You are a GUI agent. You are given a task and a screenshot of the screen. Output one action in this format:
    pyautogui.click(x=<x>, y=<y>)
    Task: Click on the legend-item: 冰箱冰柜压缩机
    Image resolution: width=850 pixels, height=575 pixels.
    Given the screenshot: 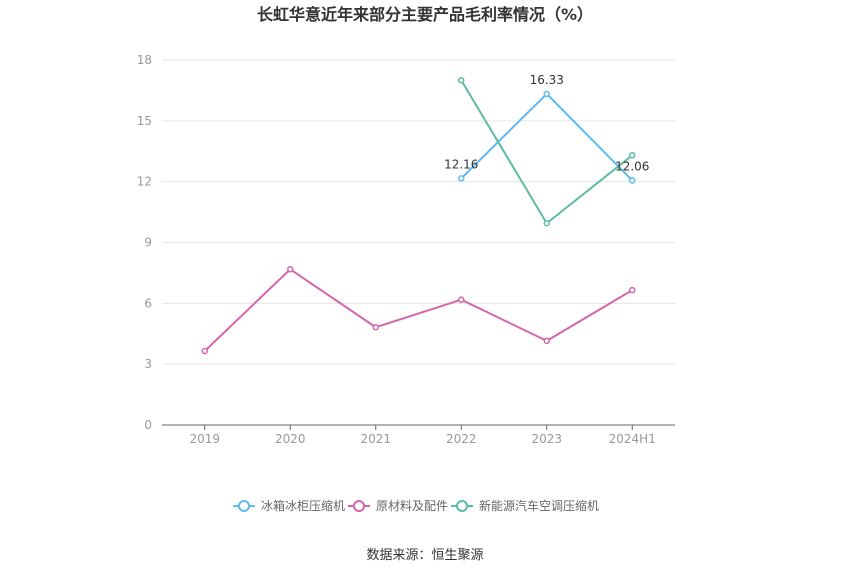 What is the action you would take?
    pyautogui.click(x=289, y=505)
    